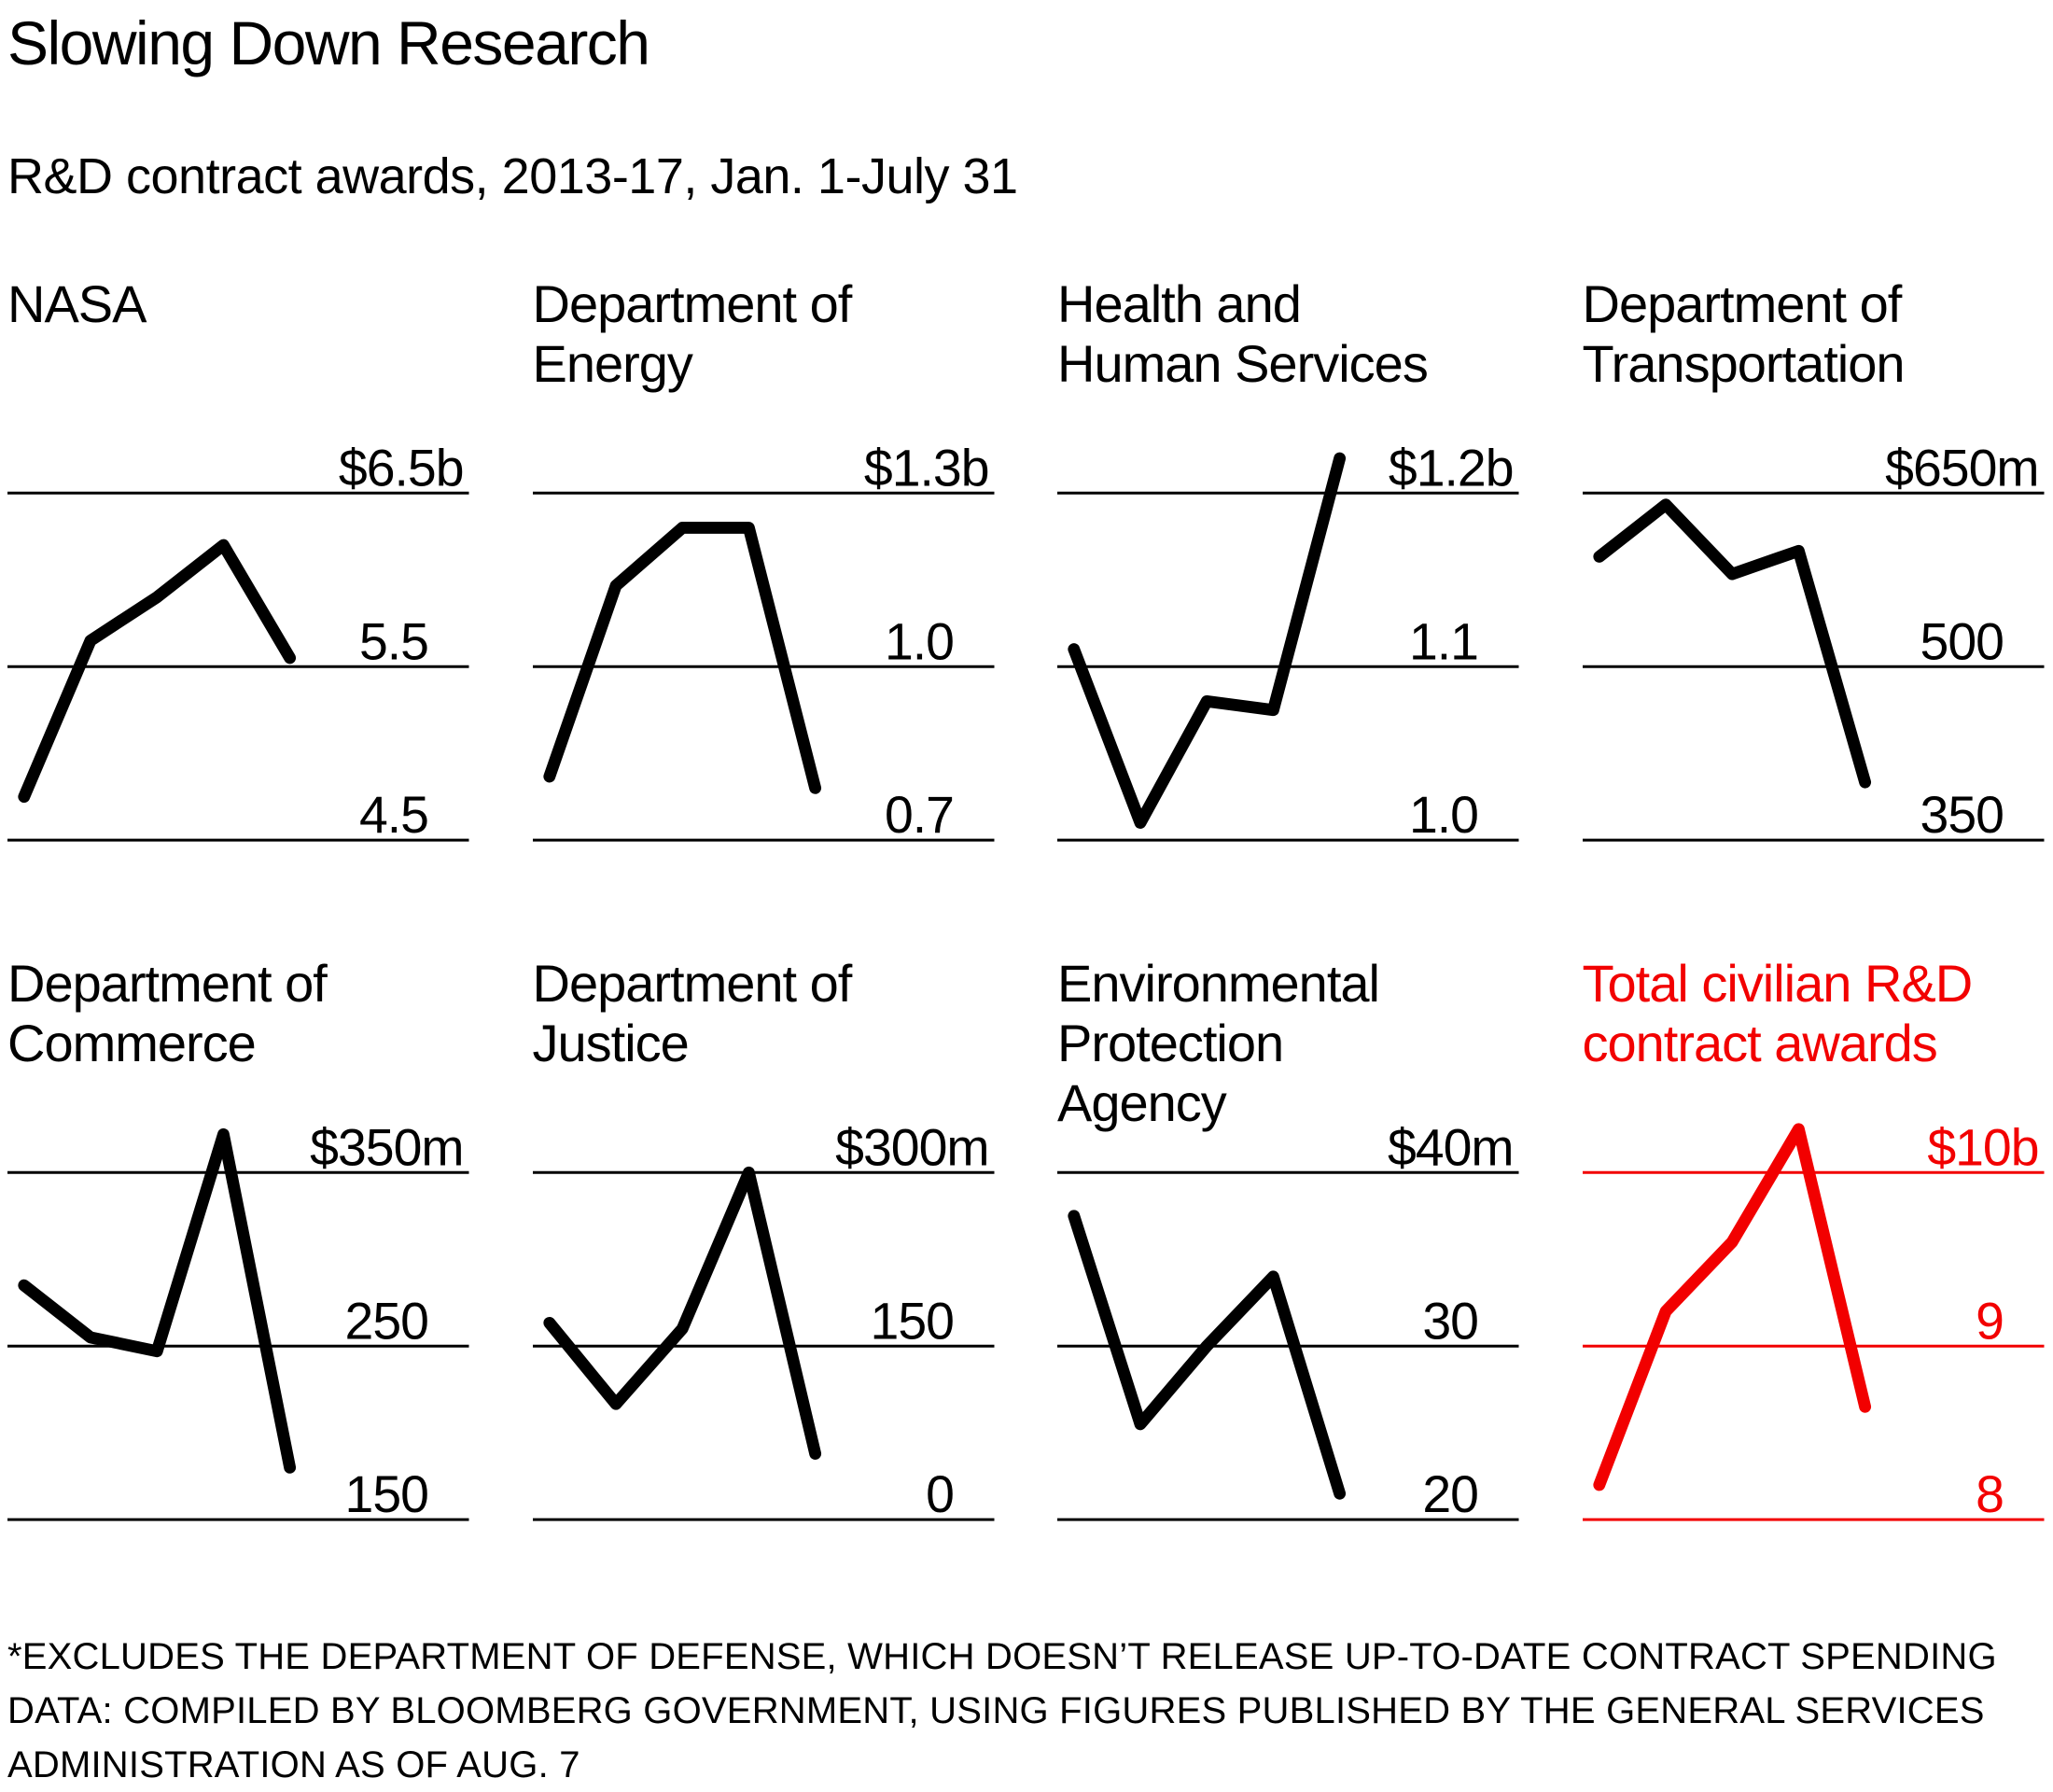 This screenshot has height=1792, width=2053. Describe the element at coordinates (386, 1147) in the screenshot. I see `axis-label: $350m` at that location.